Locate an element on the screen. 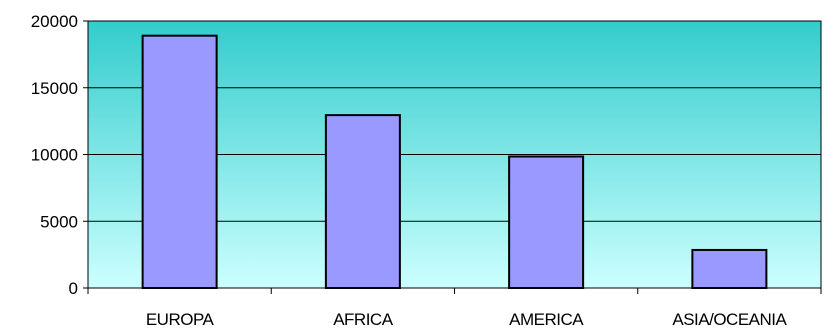  bar-america is located at coordinates (546, 222).